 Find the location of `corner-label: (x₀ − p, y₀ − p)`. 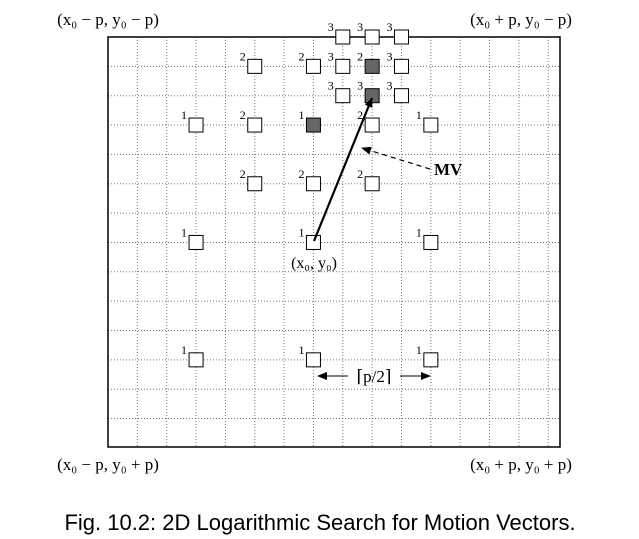

corner-label: (x₀ − p, y₀ − p) is located at coordinates (108, 19).